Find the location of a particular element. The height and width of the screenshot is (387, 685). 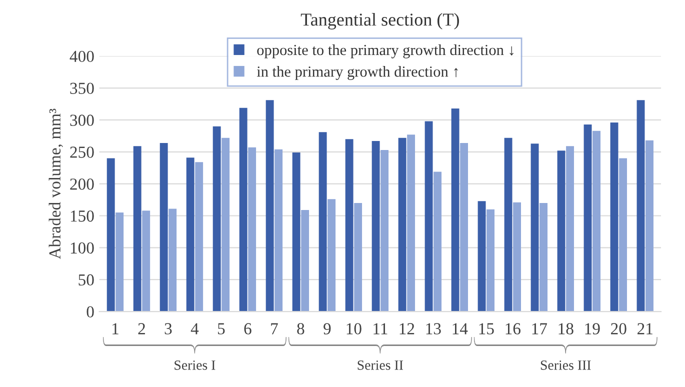

x-tick-label: 20 is located at coordinates (618, 328).